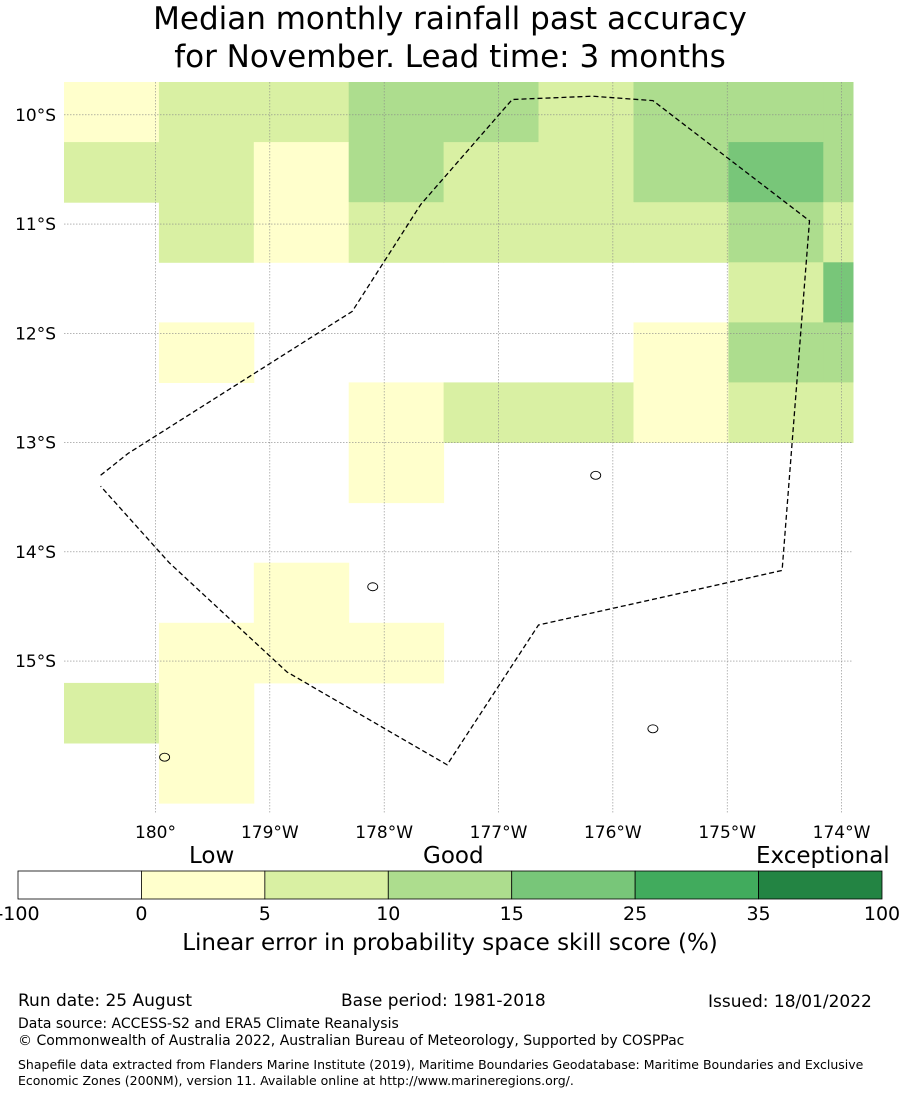 This screenshot has height=1095, width=900. Describe the element at coordinates (499, 833) in the screenshot. I see `lon-tick-label: 177°W` at that location.